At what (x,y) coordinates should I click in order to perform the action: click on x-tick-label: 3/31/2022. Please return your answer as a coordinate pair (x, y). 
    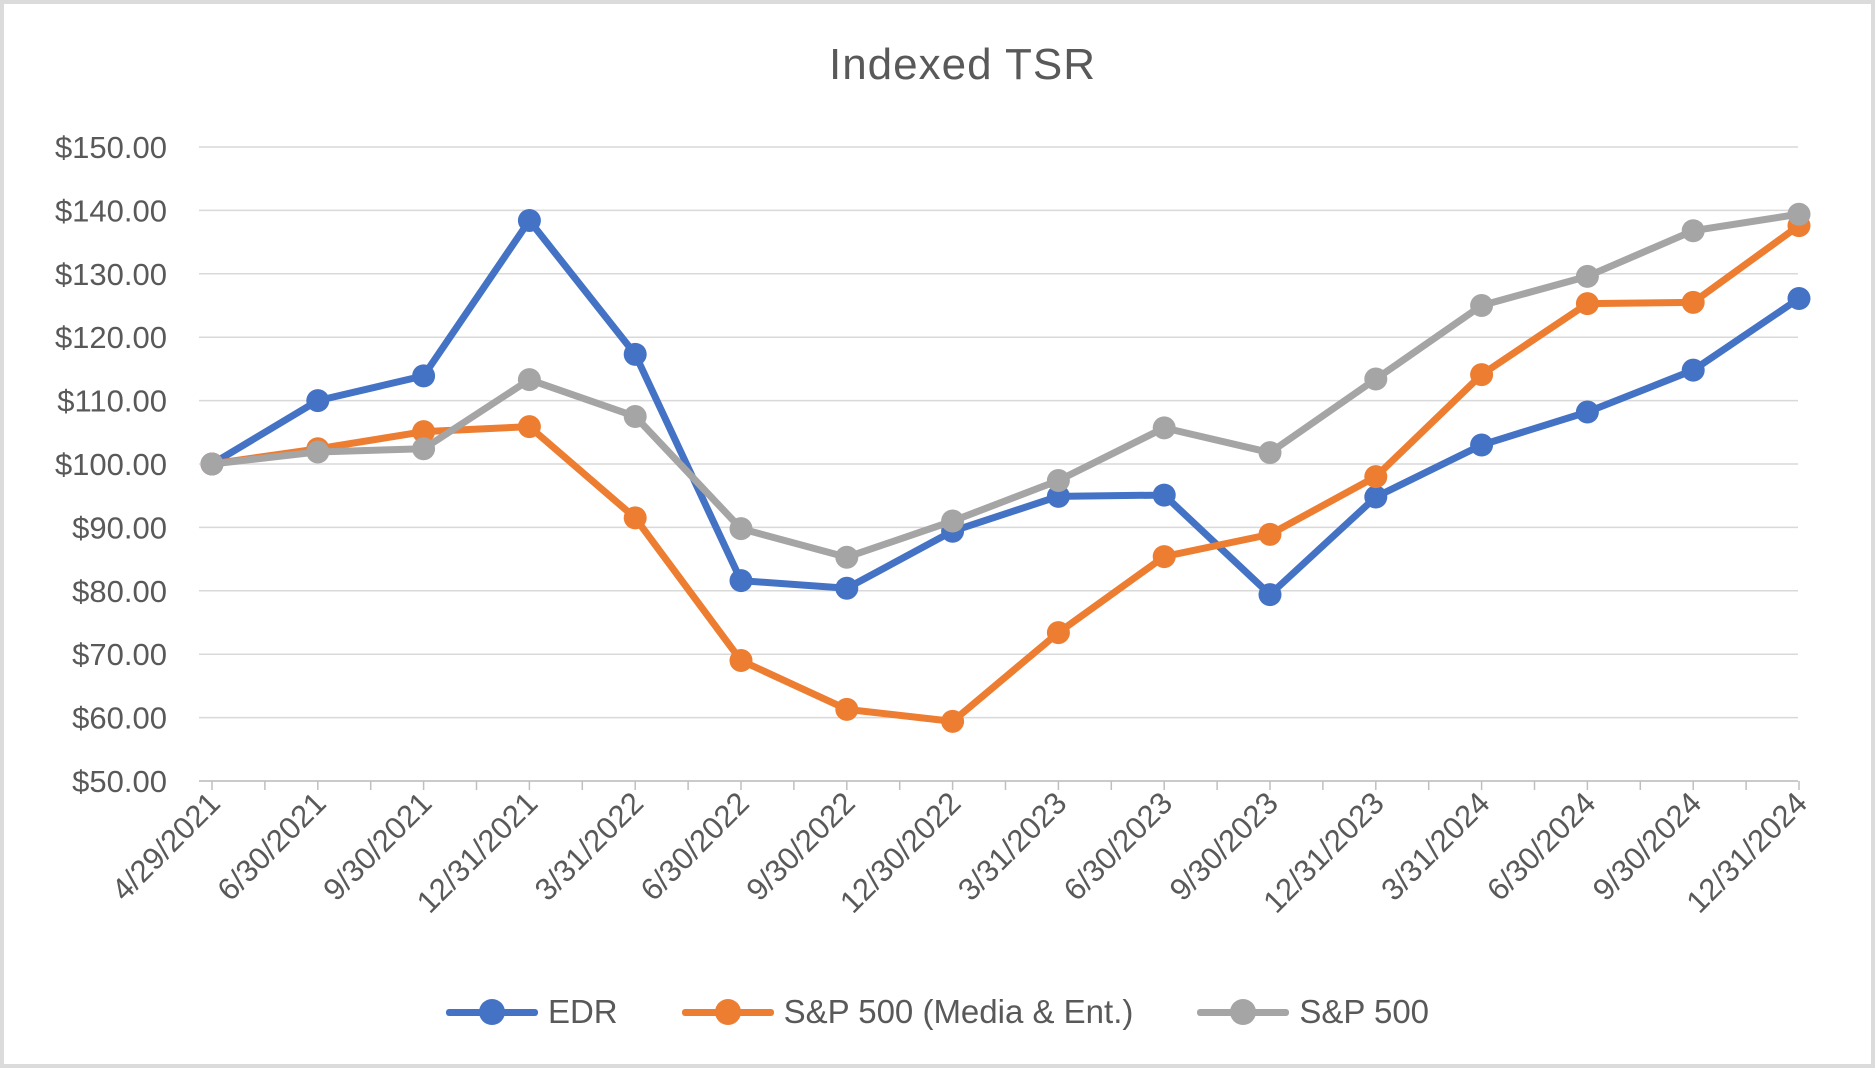
    Looking at the image, I should click on (589, 846).